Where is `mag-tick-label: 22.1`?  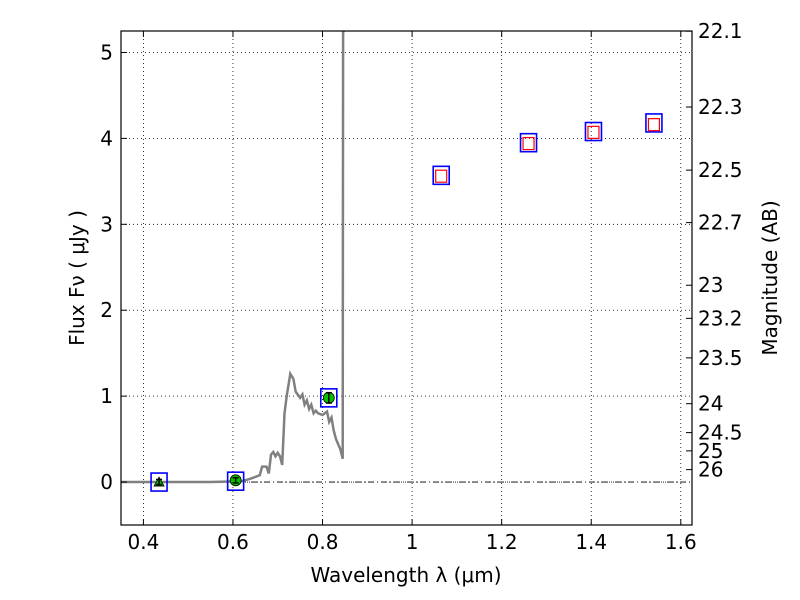
mag-tick-label: 22.1 is located at coordinates (720, 31).